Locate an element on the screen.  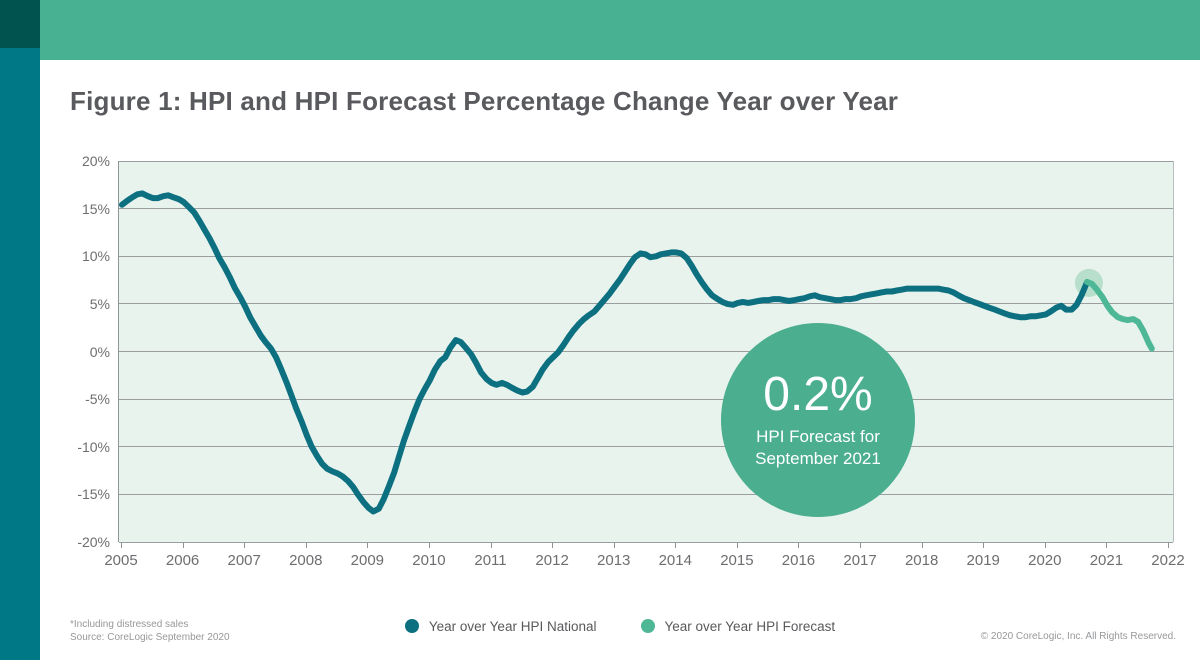
y-axis-label: -15% is located at coordinates (93, 494).